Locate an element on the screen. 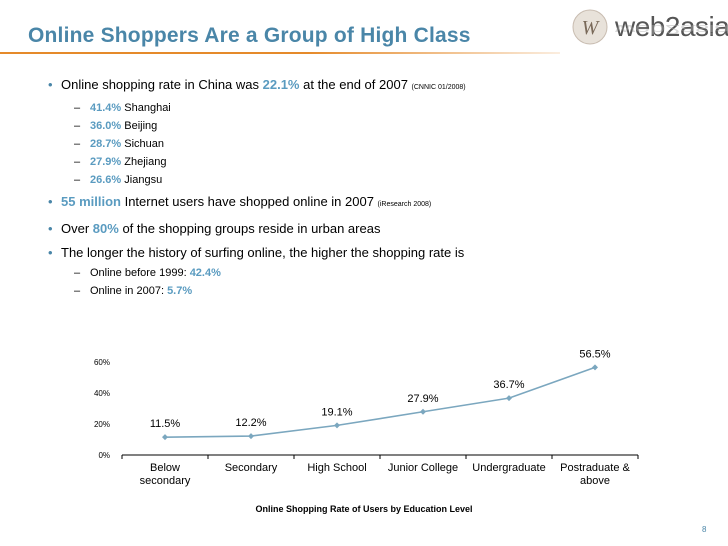 The image size is (728, 546). sub-bullet-label: Jiangsu is located at coordinates (143, 180).